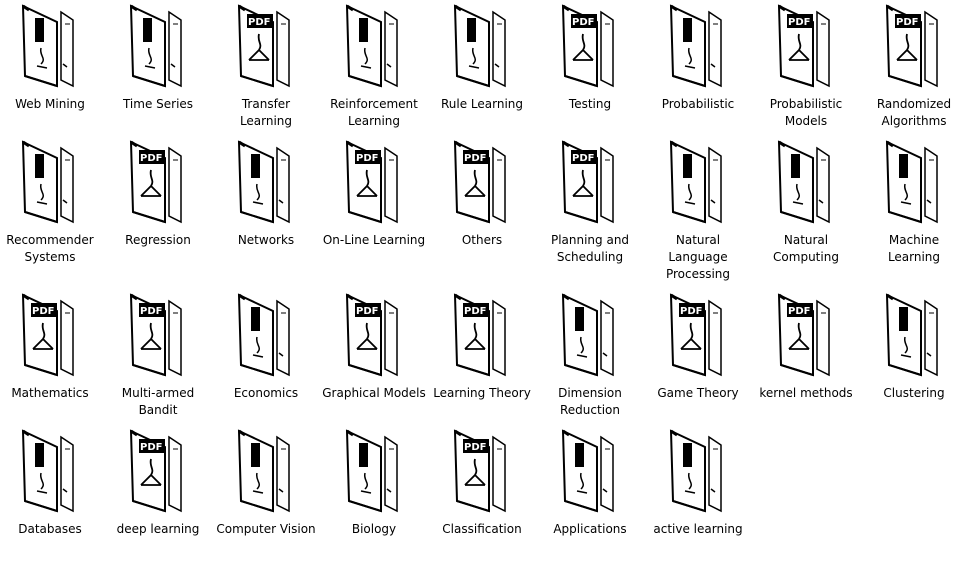 The image size is (963, 565). Describe the element at coordinates (482, 58) in the screenshot. I see `file-item: Rule Learning` at that location.